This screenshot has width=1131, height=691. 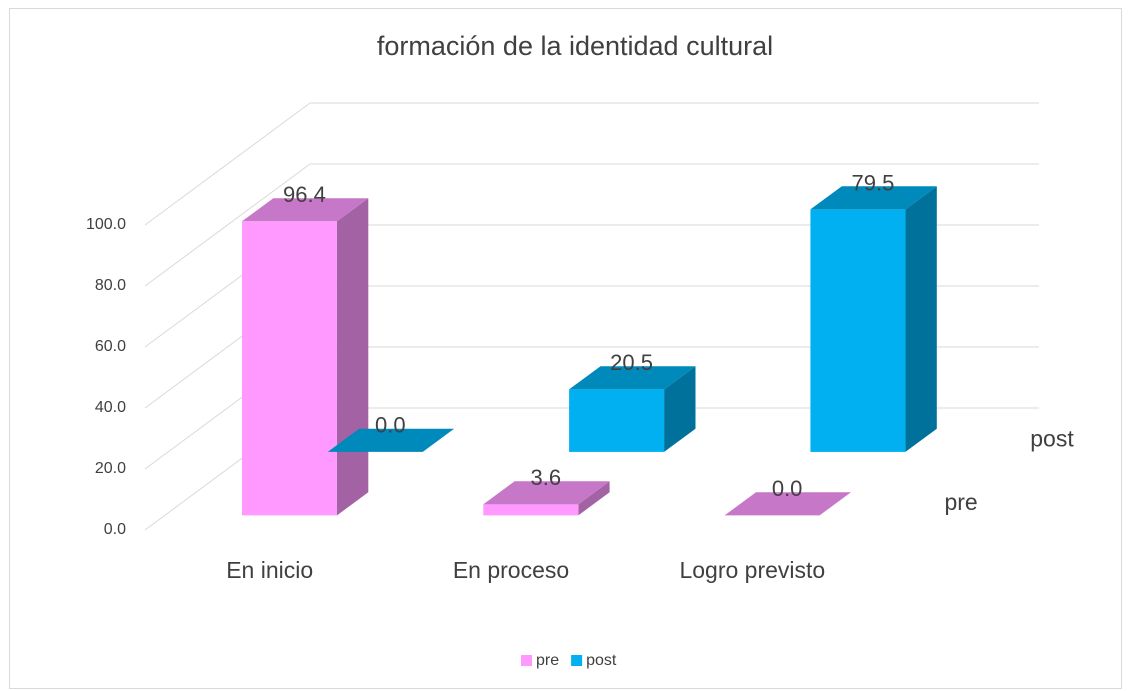 What do you see at coordinates (752, 570) in the screenshot?
I see `x-tick-label: Logro previsto` at bounding box center [752, 570].